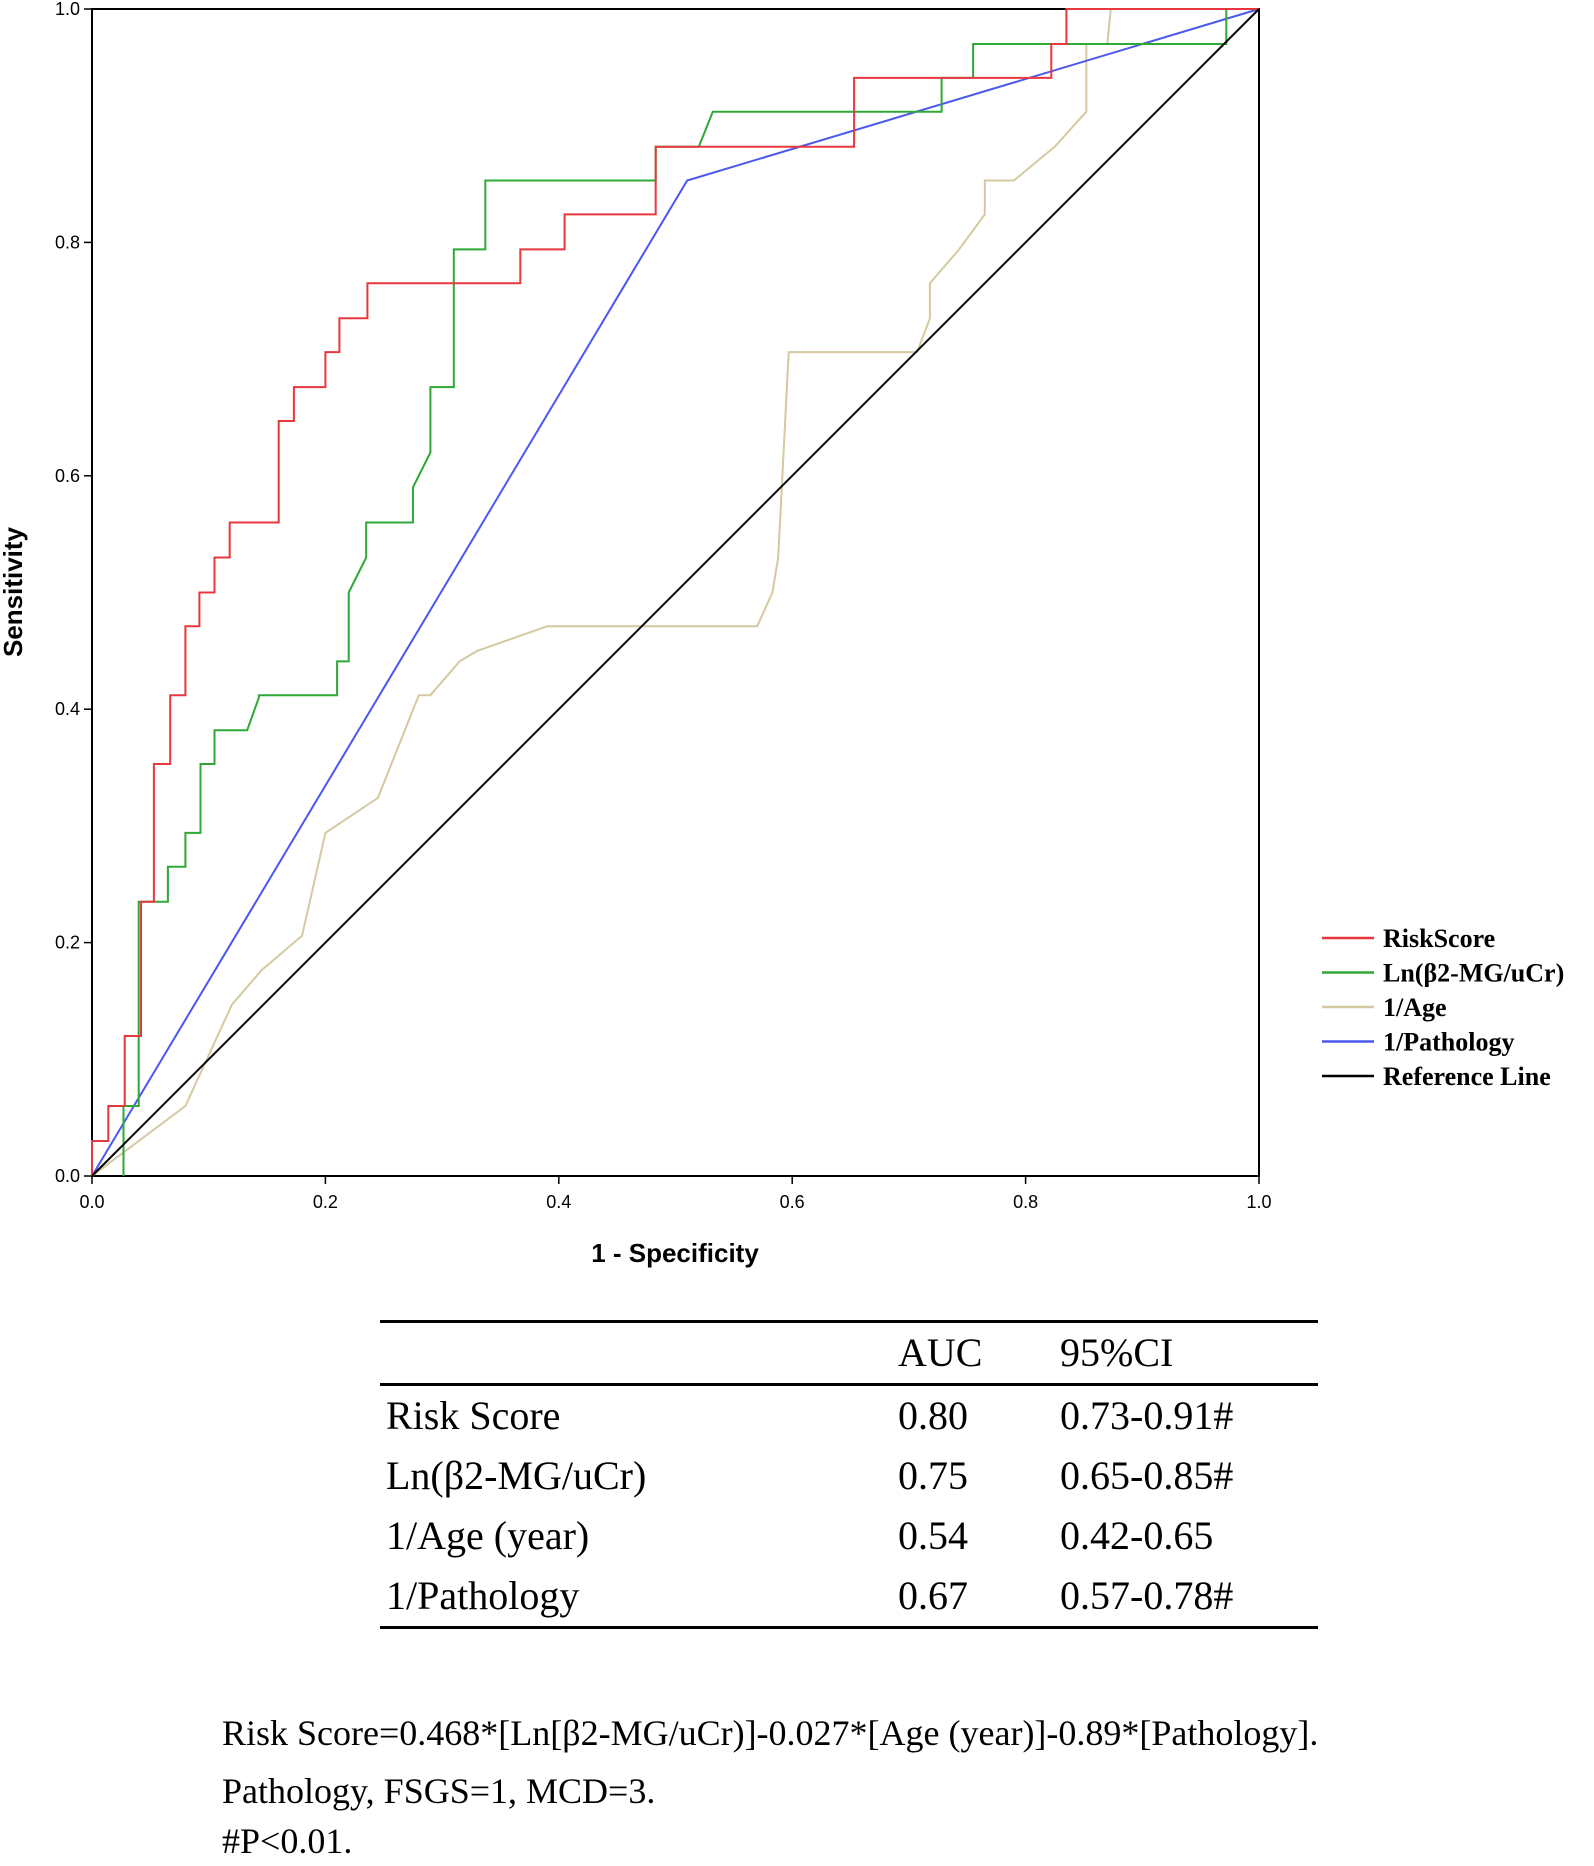  What do you see at coordinates (287, 1841) in the screenshot?
I see `p-value-note: #P<0.01.` at bounding box center [287, 1841].